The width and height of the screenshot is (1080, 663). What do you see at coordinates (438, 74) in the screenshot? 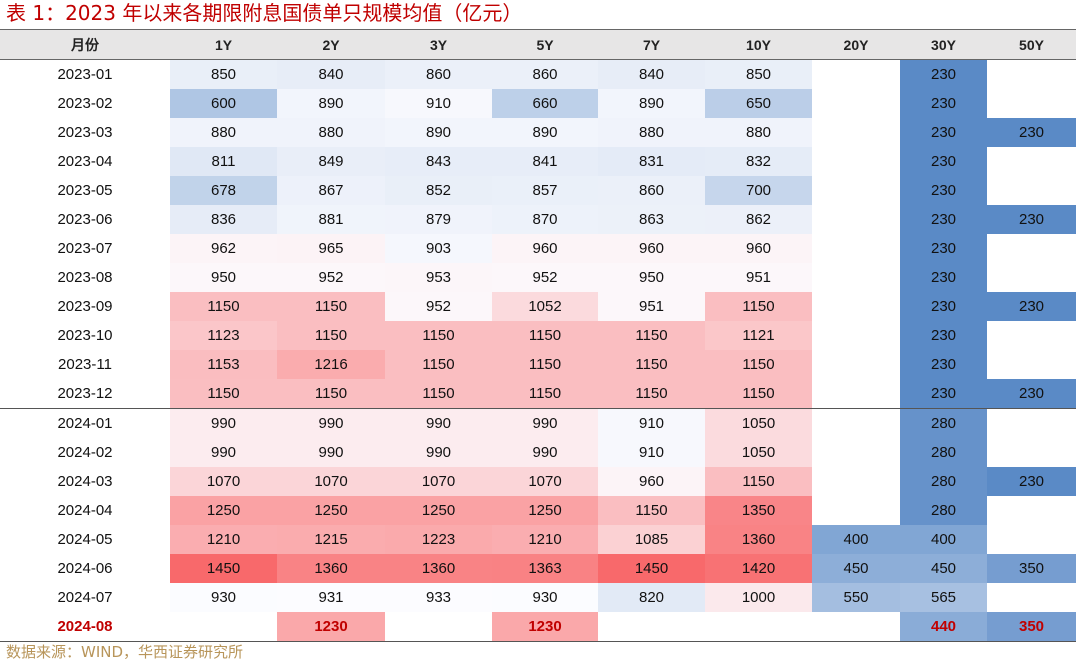
I see `value-cell-3Y: 860` at bounding box center [438, 74].